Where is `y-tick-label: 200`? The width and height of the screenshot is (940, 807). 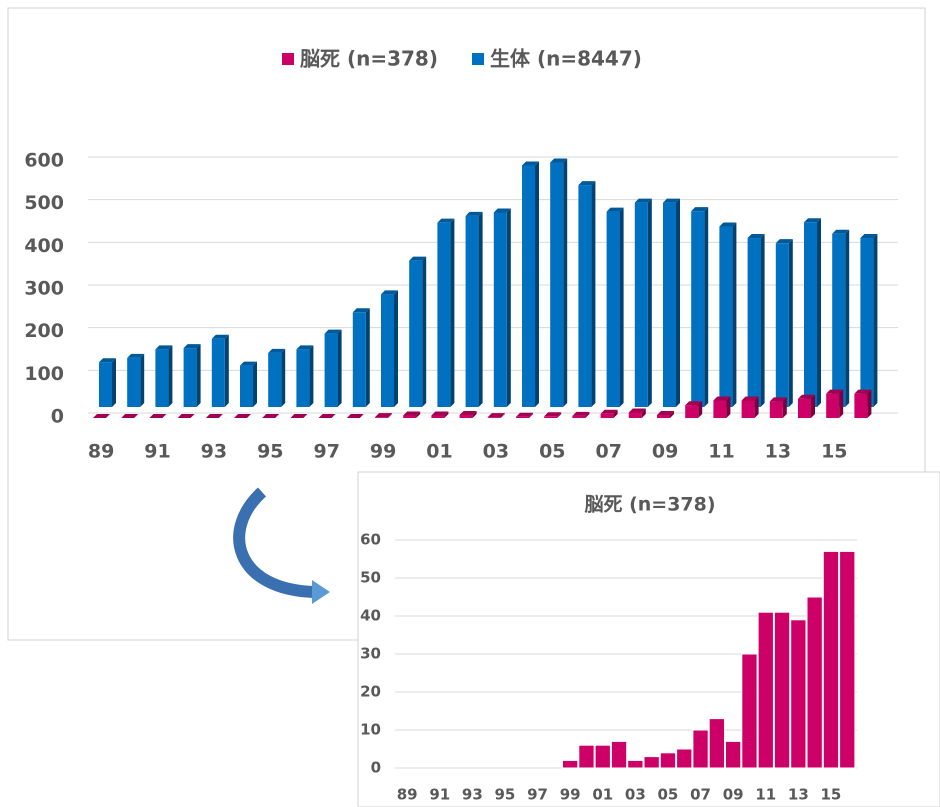 y-tick-label: 200 is located at coordinates (44, 331).